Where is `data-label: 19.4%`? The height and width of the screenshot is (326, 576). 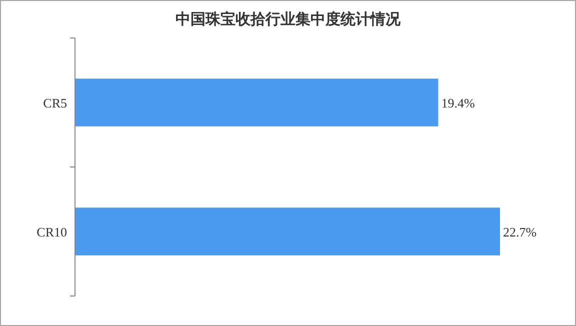
data-label: 19.4% is located at coordinates (458, 103).